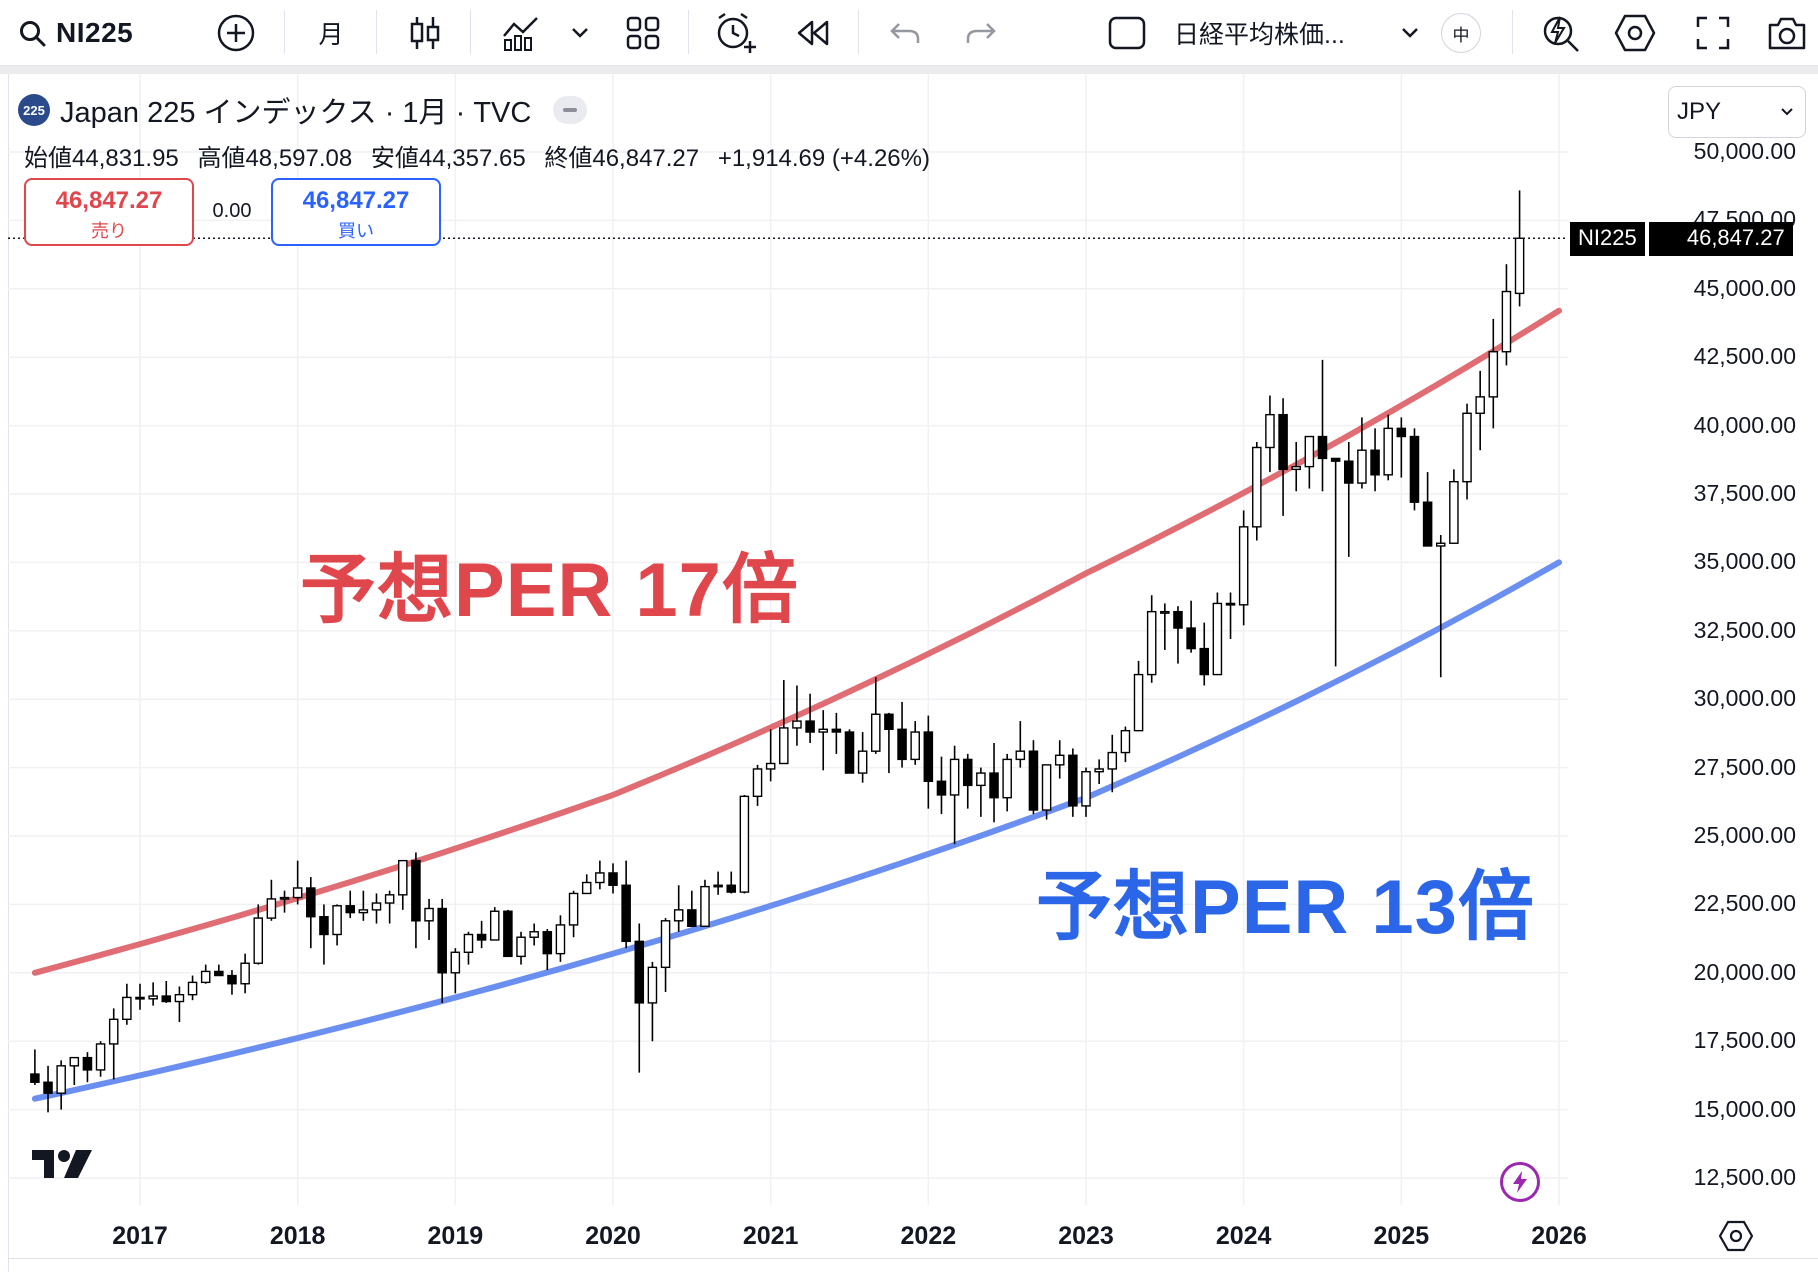 This screenshot has width=1818, height=1272. Describe the element at coordinates (1713, 33) in the screenshot. I see `fullscreen-button` at that location.